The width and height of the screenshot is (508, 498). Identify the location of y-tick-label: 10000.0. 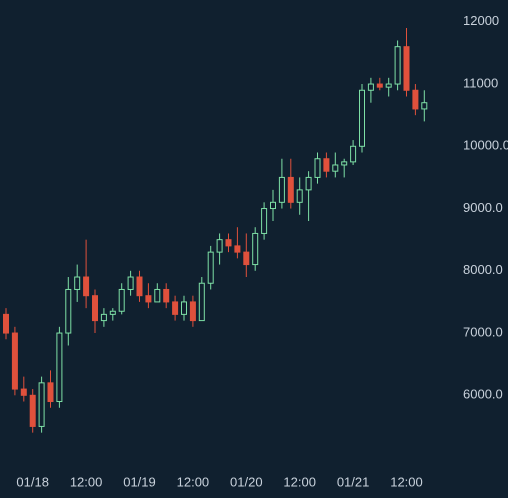
(485, 145).